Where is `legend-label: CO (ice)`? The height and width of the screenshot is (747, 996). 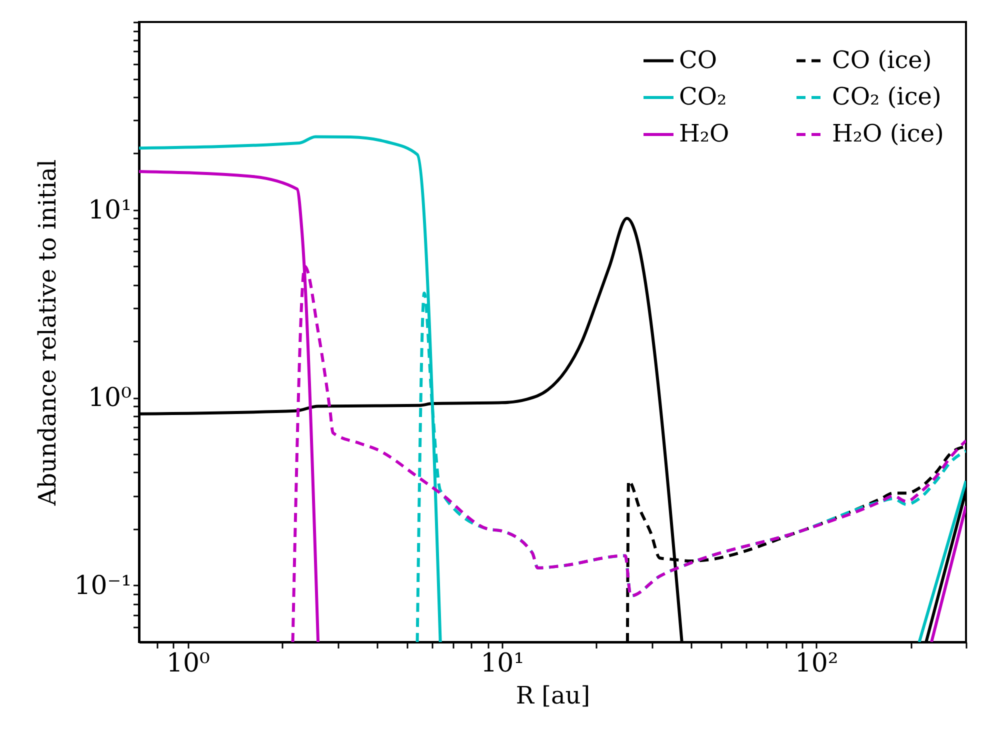 legend-label: CO (ice) is located at coordinates (882, 60).